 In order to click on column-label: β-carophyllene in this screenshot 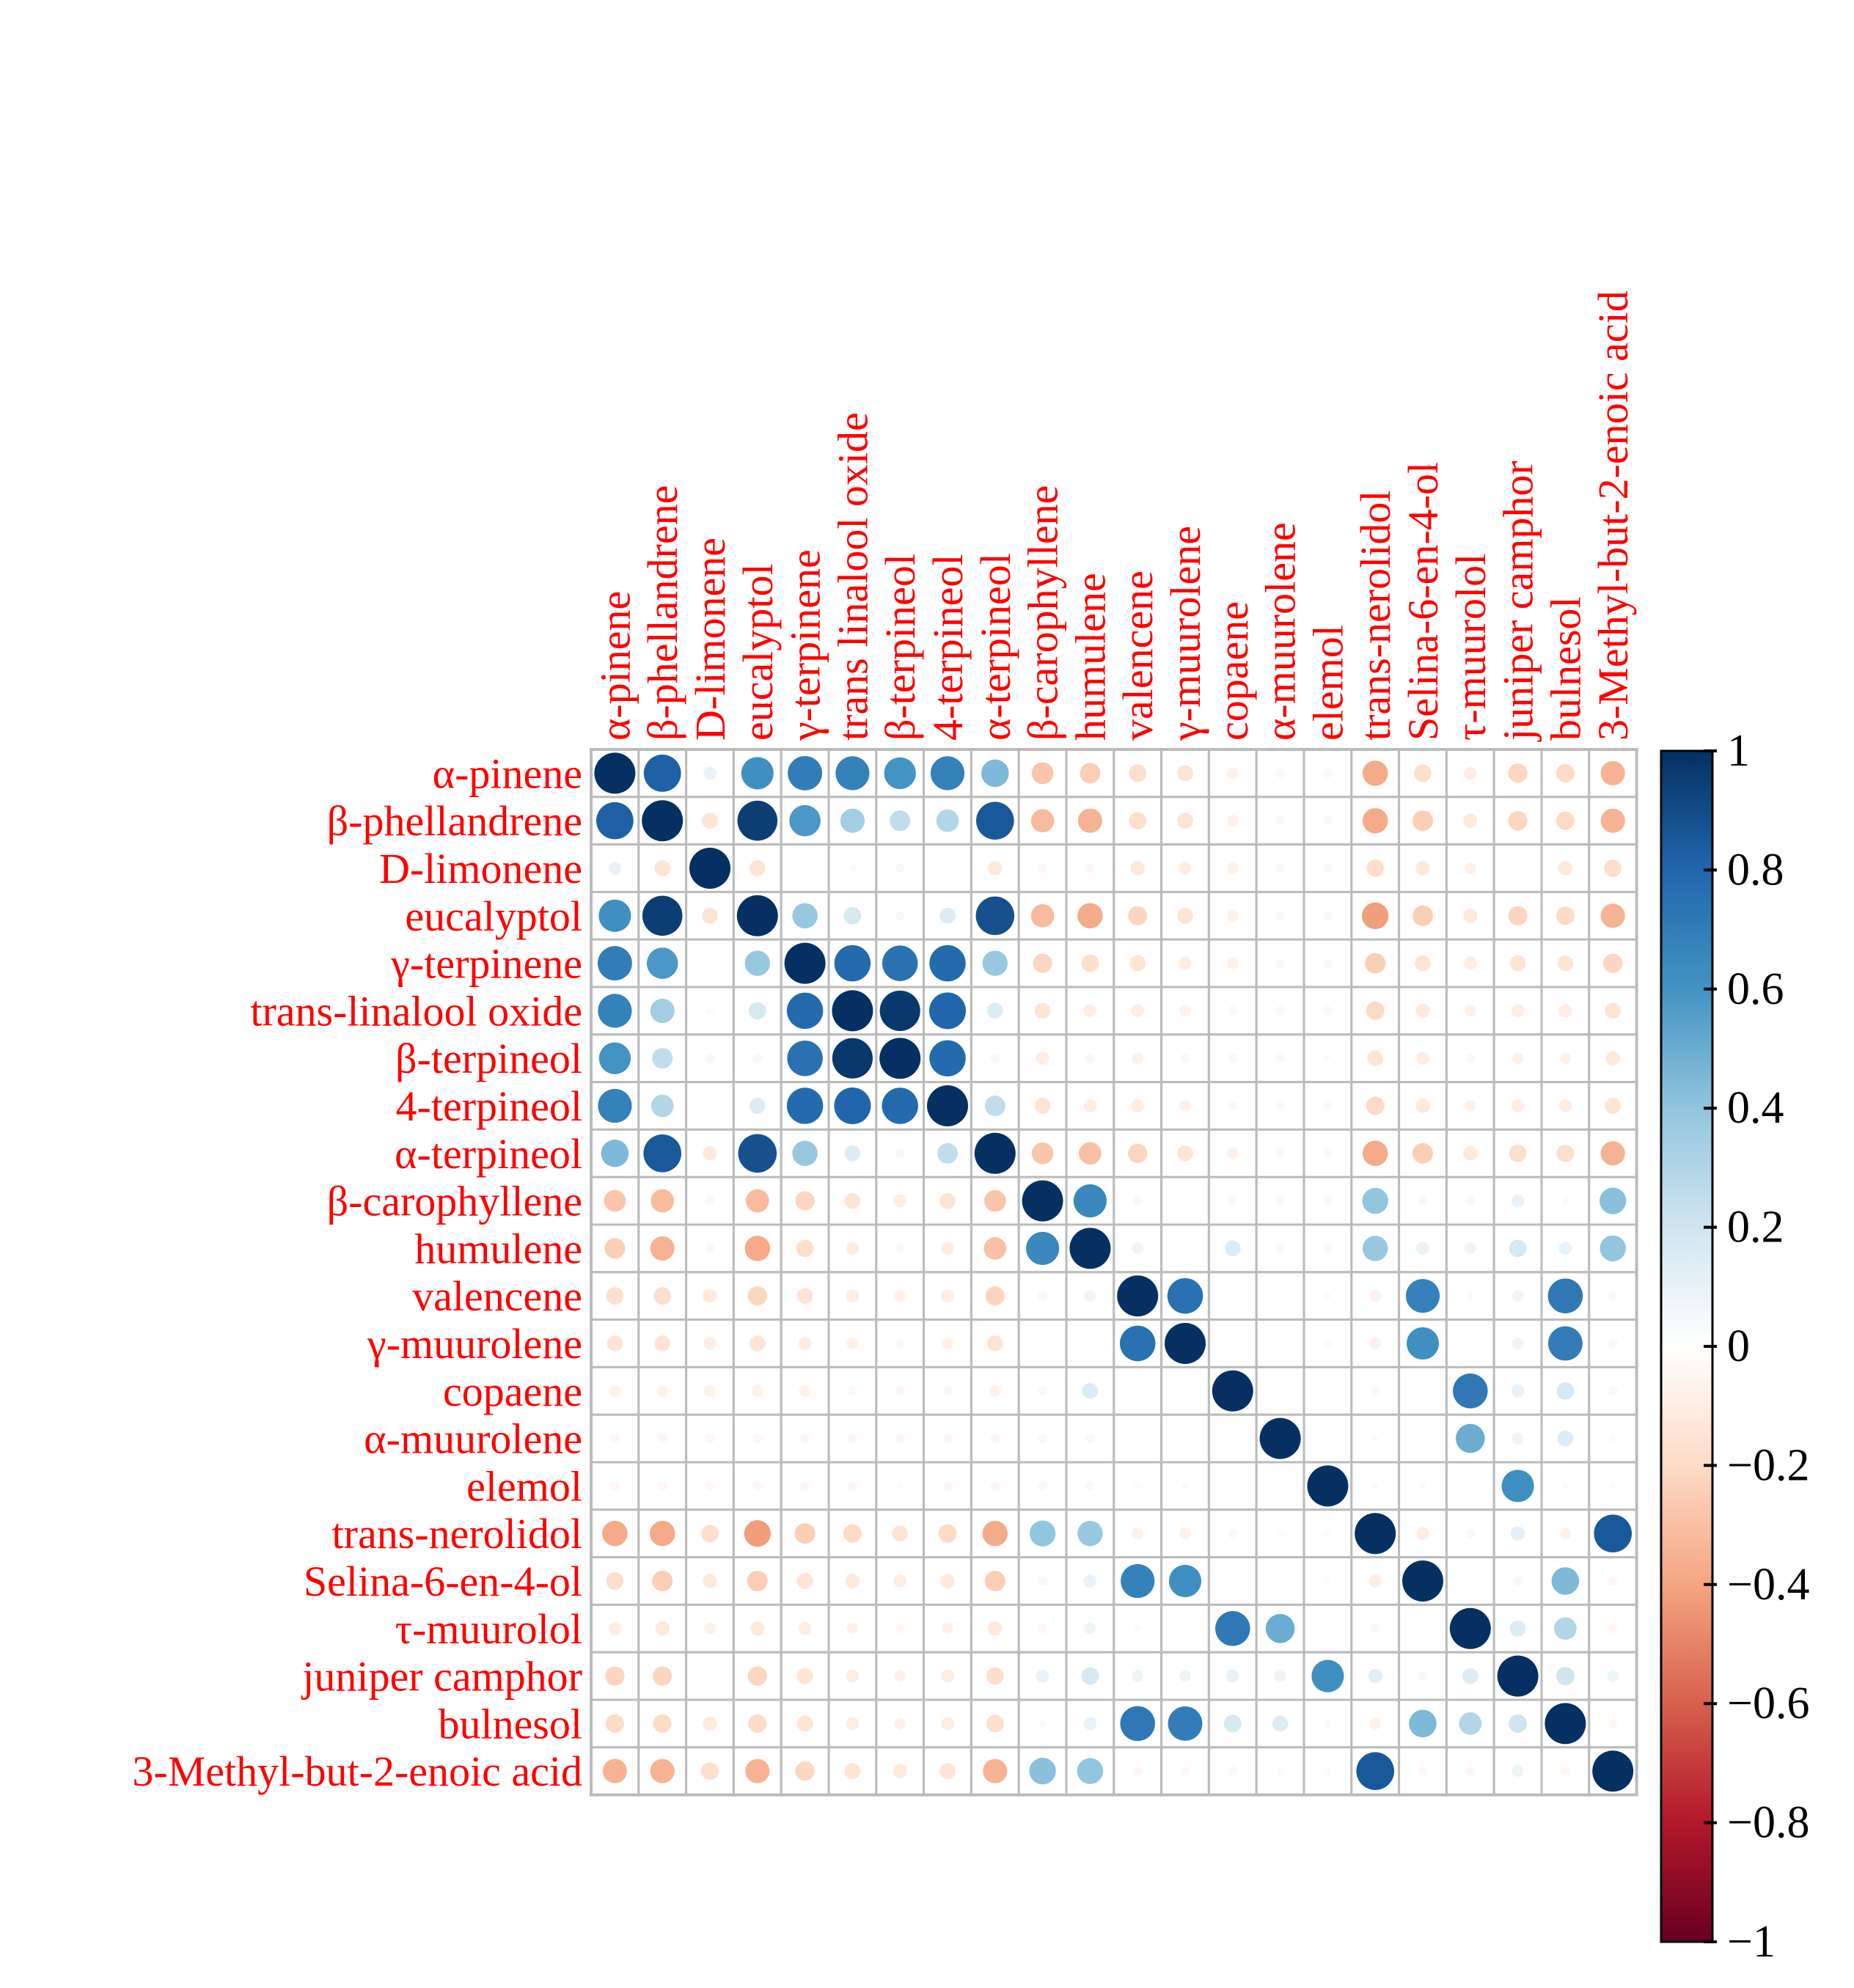, I will do `click(1043, 613)`.